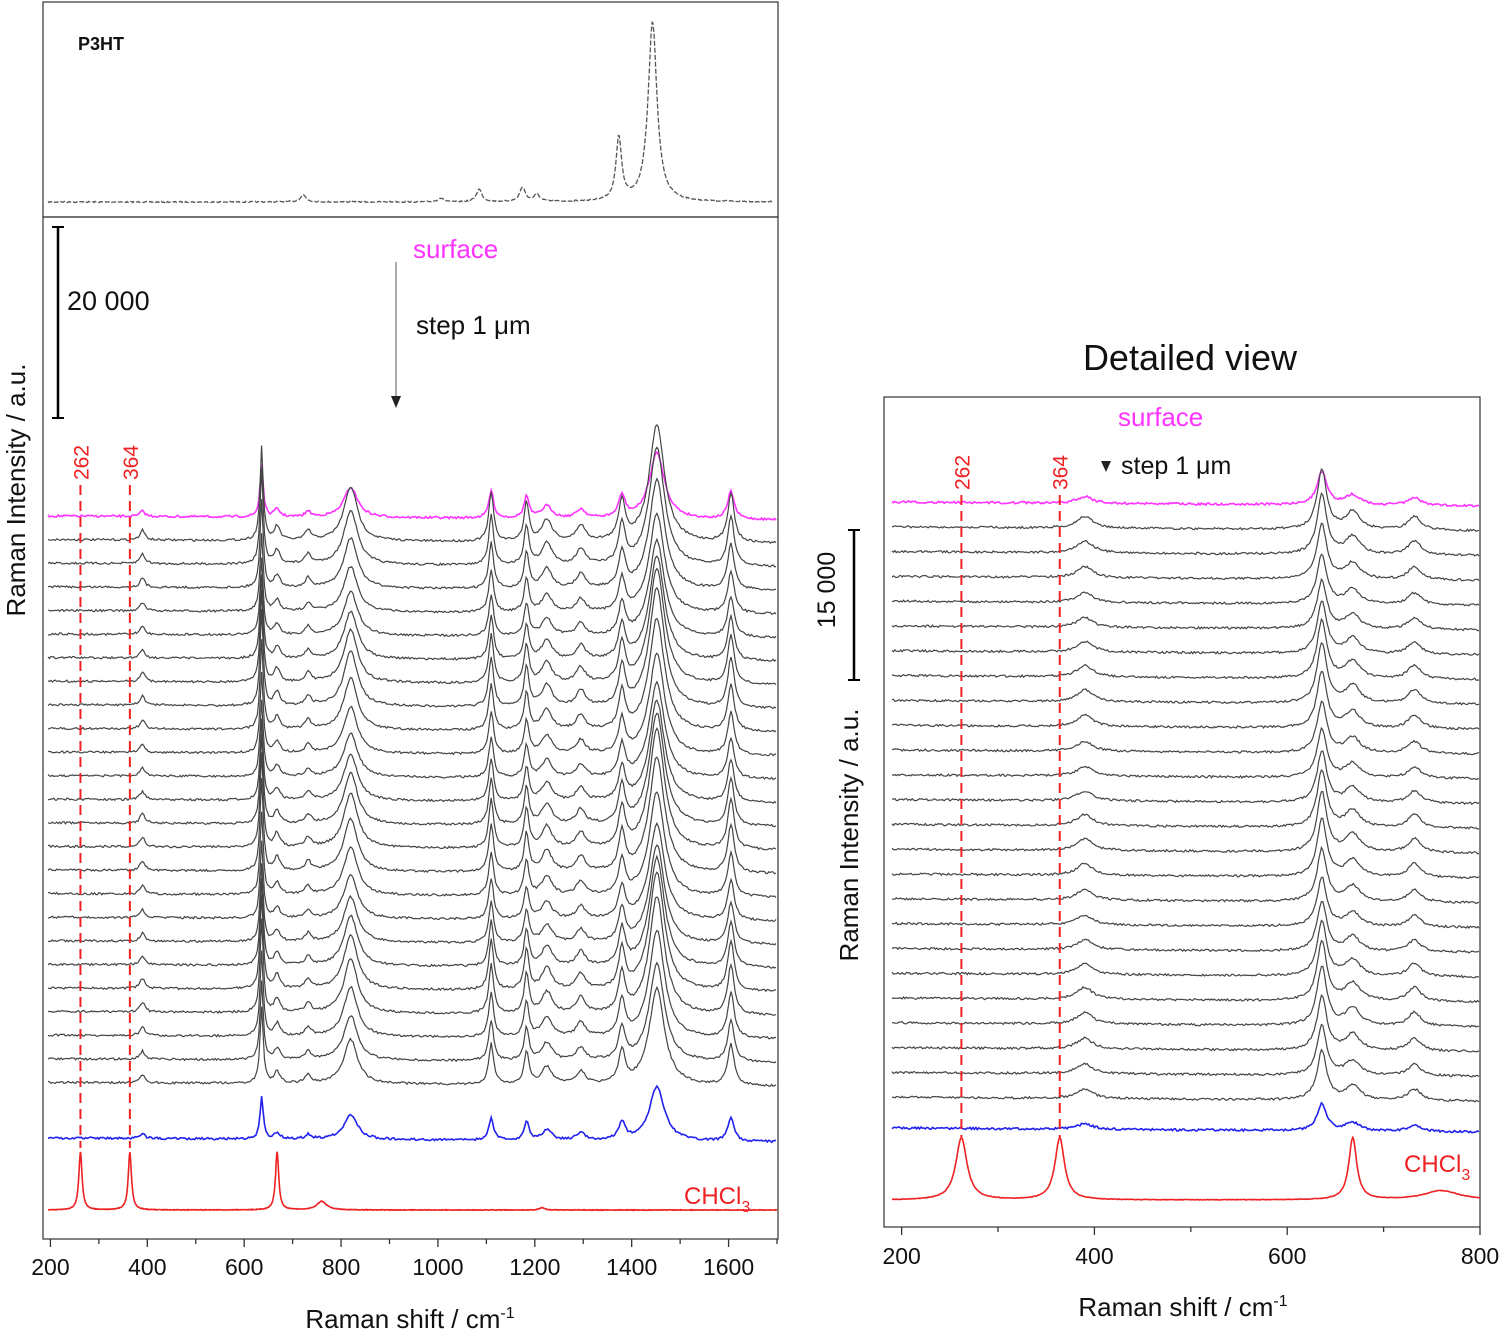 This screenshot has width=1504, height=1334. Describe the element at coordinates (437, 1267) in the screenshot. I see `main-x-tick-label-1000: 1000` at that location.